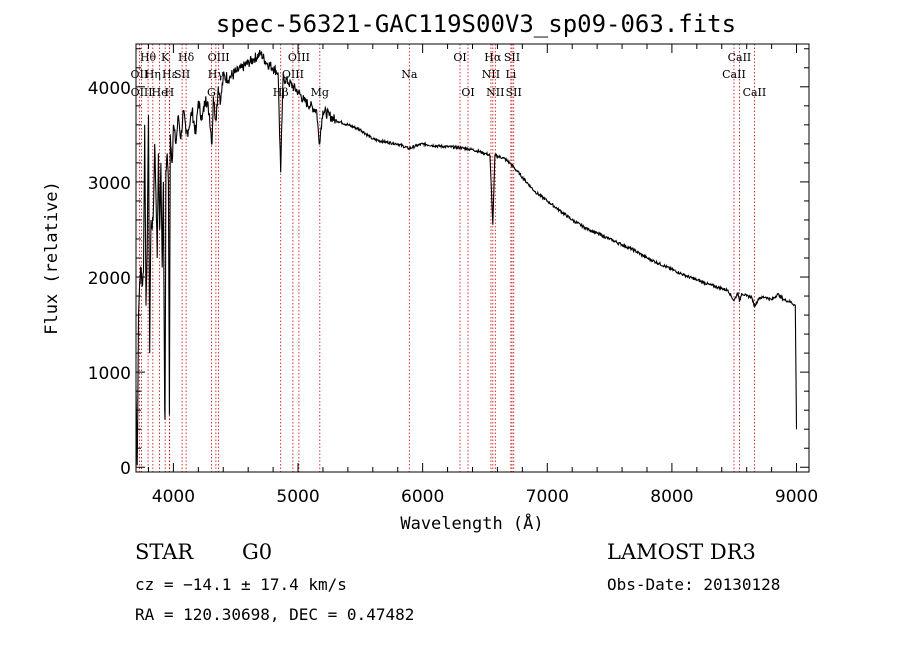 This screenshot has height=649, width=900. Describe the element at coordinates (293, 74) in the screenshot. I see `line-label-14: OIII` at that location.